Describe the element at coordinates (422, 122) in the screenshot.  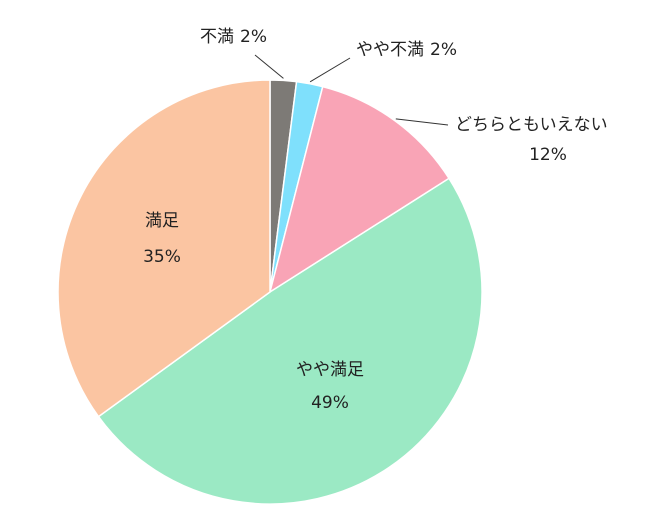
I see `leader-dochira` at that location.